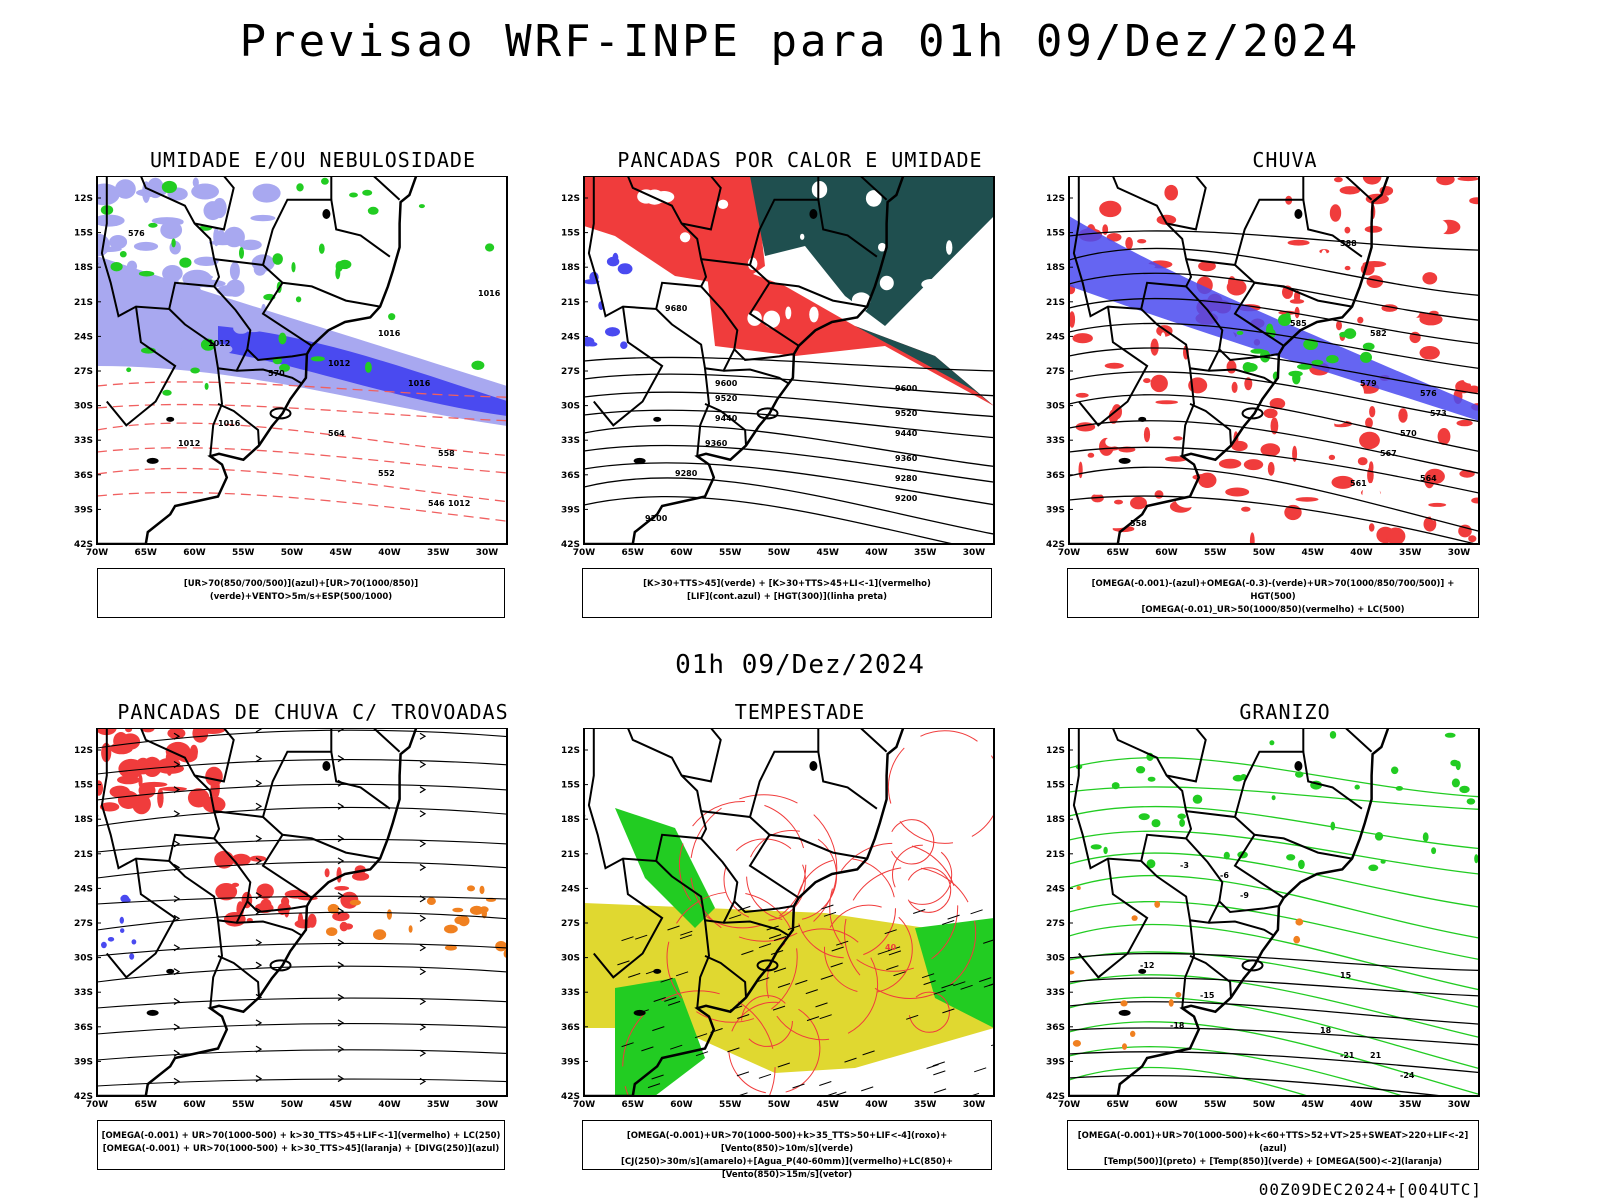  Describe the element at coordinates (302, 912) in the screenshot. I see `map-border` at that location.